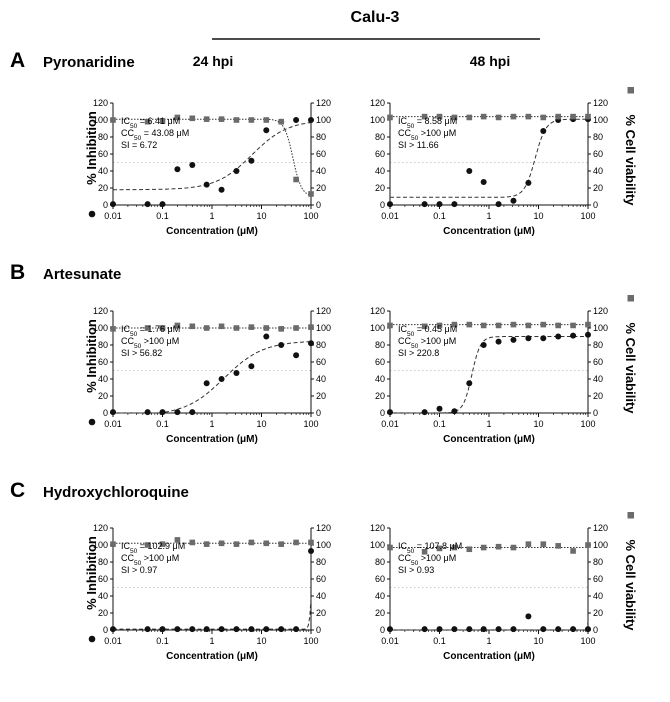 The image size is (670, 702). I want to click on annotation-value: = 1.76 μM, so click(158, 329).